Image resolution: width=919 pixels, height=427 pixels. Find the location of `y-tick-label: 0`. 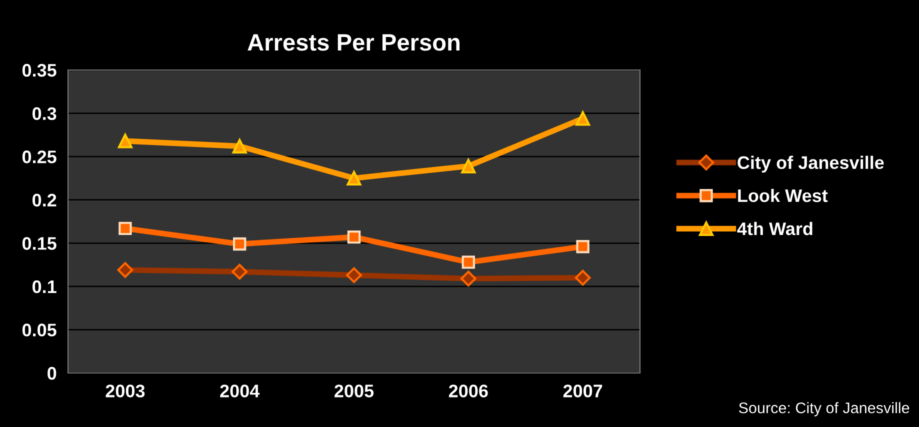

y-tick-label: 0 is located at coordinates (52, 373).